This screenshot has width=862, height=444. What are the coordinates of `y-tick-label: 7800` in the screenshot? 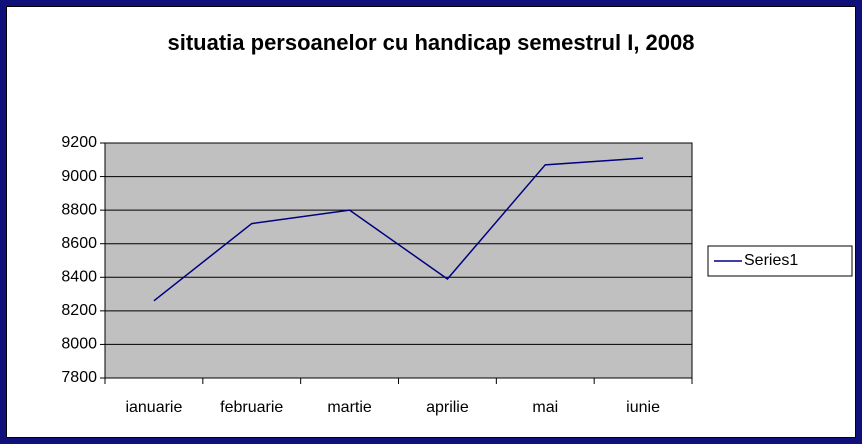 It's located at (79, 377).